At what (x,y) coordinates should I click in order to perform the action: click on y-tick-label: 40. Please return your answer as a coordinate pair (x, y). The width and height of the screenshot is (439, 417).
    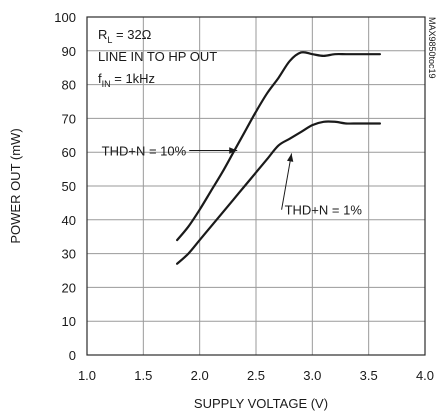
    Looking at the image, I should click on (69, 220).